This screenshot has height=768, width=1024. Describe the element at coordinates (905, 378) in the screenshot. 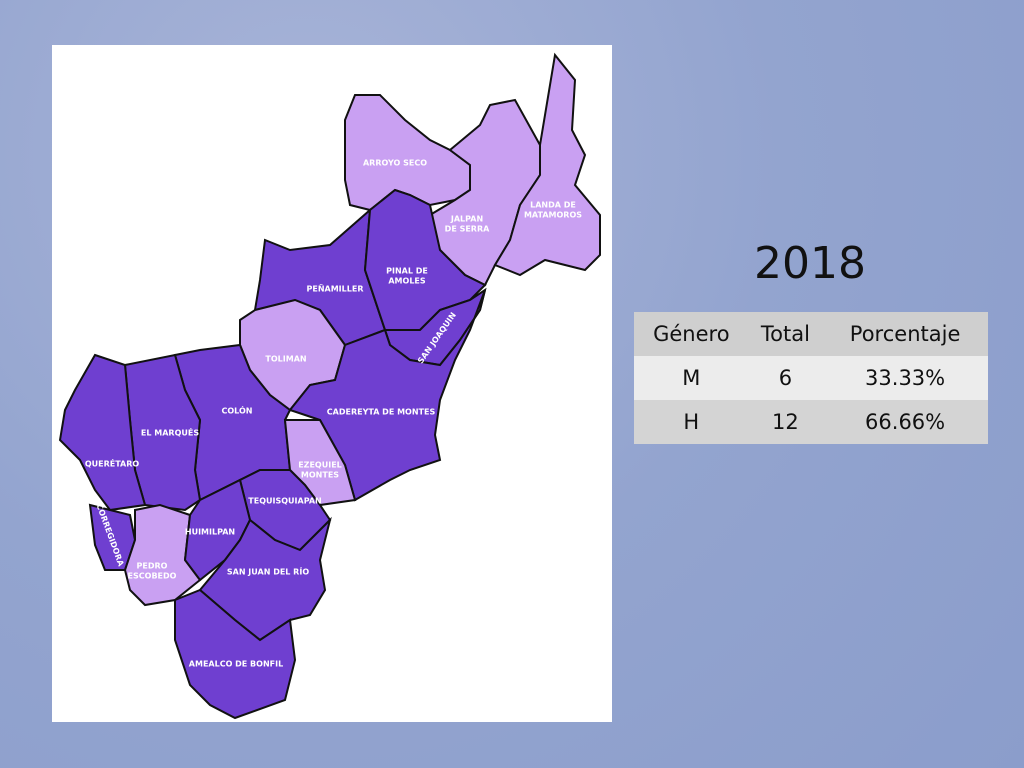

I see `cell: 33.33%` at that location.